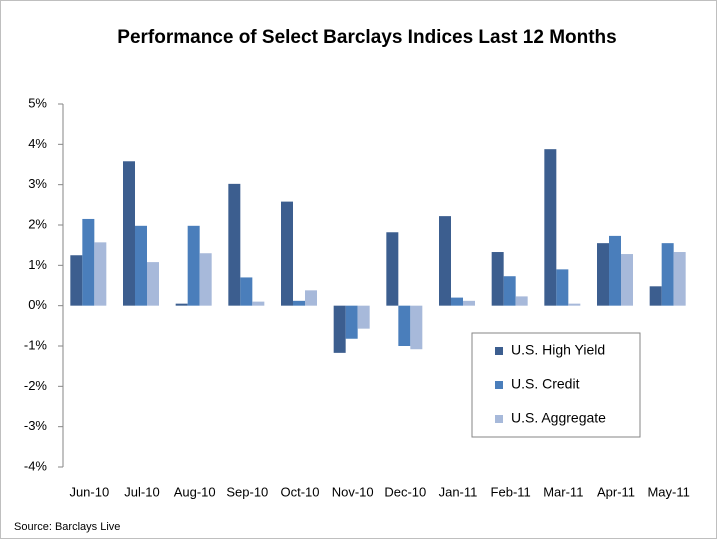 The image size is (717, 539). What do you see at coordinates (247, 491) in the screenshot?
I see `x-tick-label: Sep-10` at bounding box center [247, 491].